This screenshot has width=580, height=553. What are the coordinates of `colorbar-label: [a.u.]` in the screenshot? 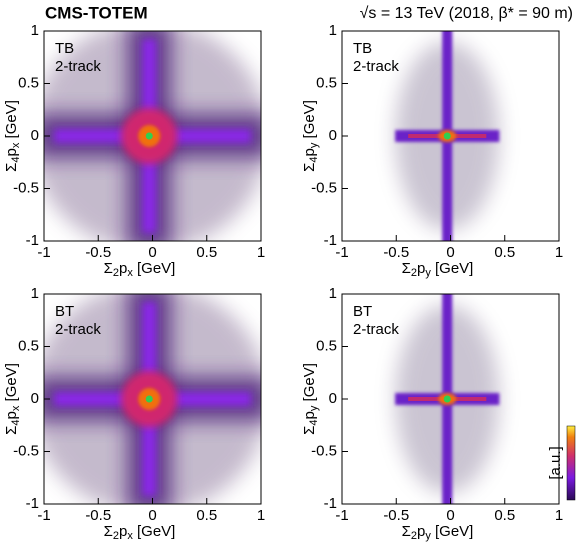 It's located at (555, 462).